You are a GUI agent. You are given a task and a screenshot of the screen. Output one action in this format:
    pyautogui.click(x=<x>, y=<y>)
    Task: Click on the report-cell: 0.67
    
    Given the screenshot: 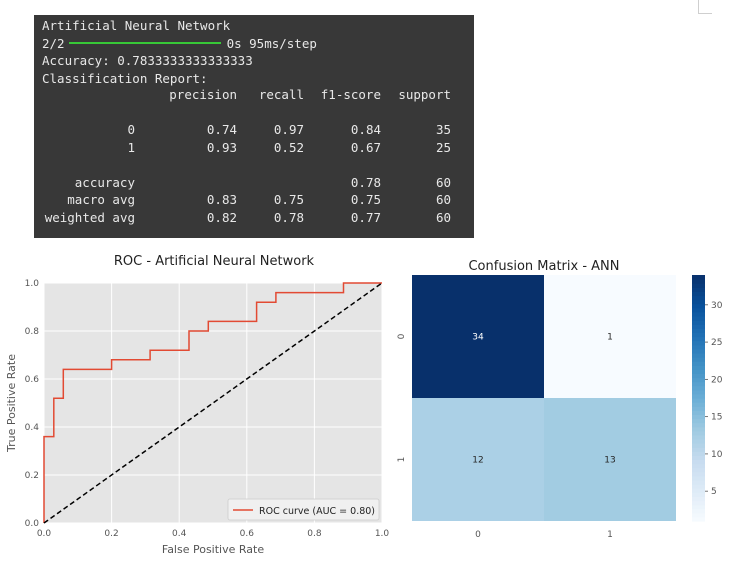 What is the action you would take?
    pyautogui.click(x=365, y=147)
    